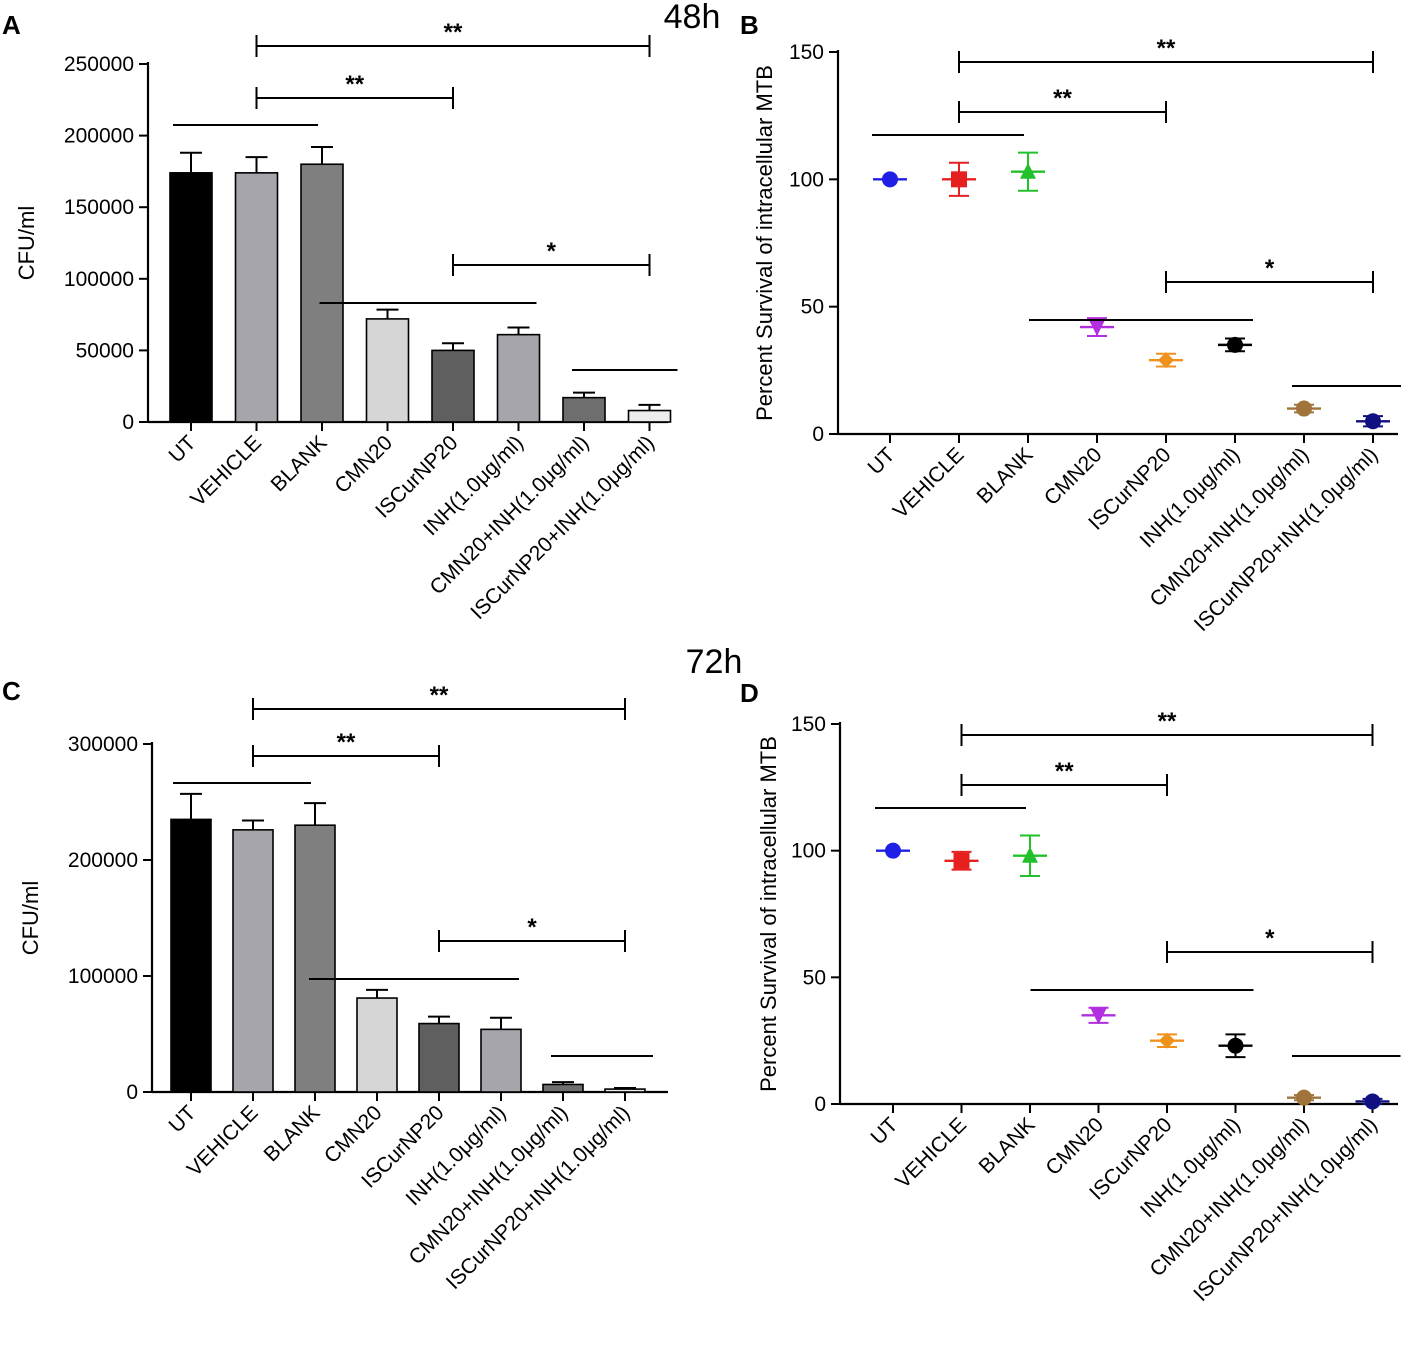 The width and height of the screenshot is (1428, 1347). What do you see at coordinates (363, 464) in the screenshot?
I see `category-label-a: CMN20` at bounding box center [363, 464].